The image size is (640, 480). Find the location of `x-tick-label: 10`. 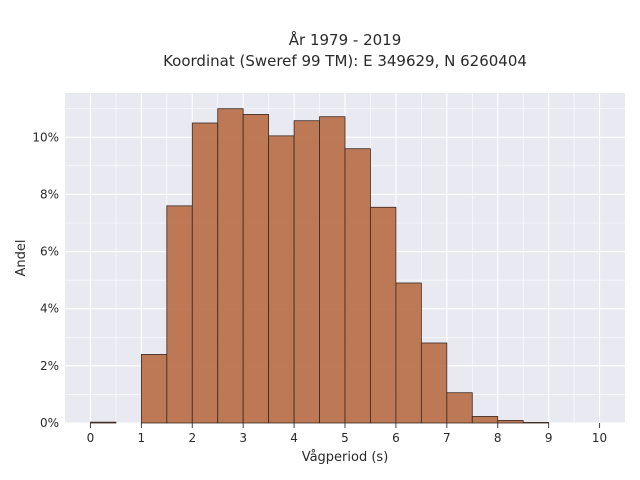

x-tick-label: 10 is located at coordinates (599, 438).